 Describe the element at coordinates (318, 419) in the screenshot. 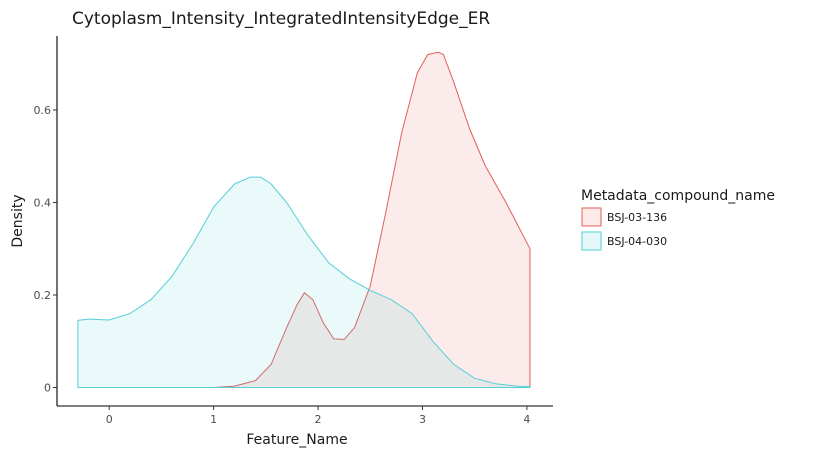

I see `x-tick-label: 2` at that location.